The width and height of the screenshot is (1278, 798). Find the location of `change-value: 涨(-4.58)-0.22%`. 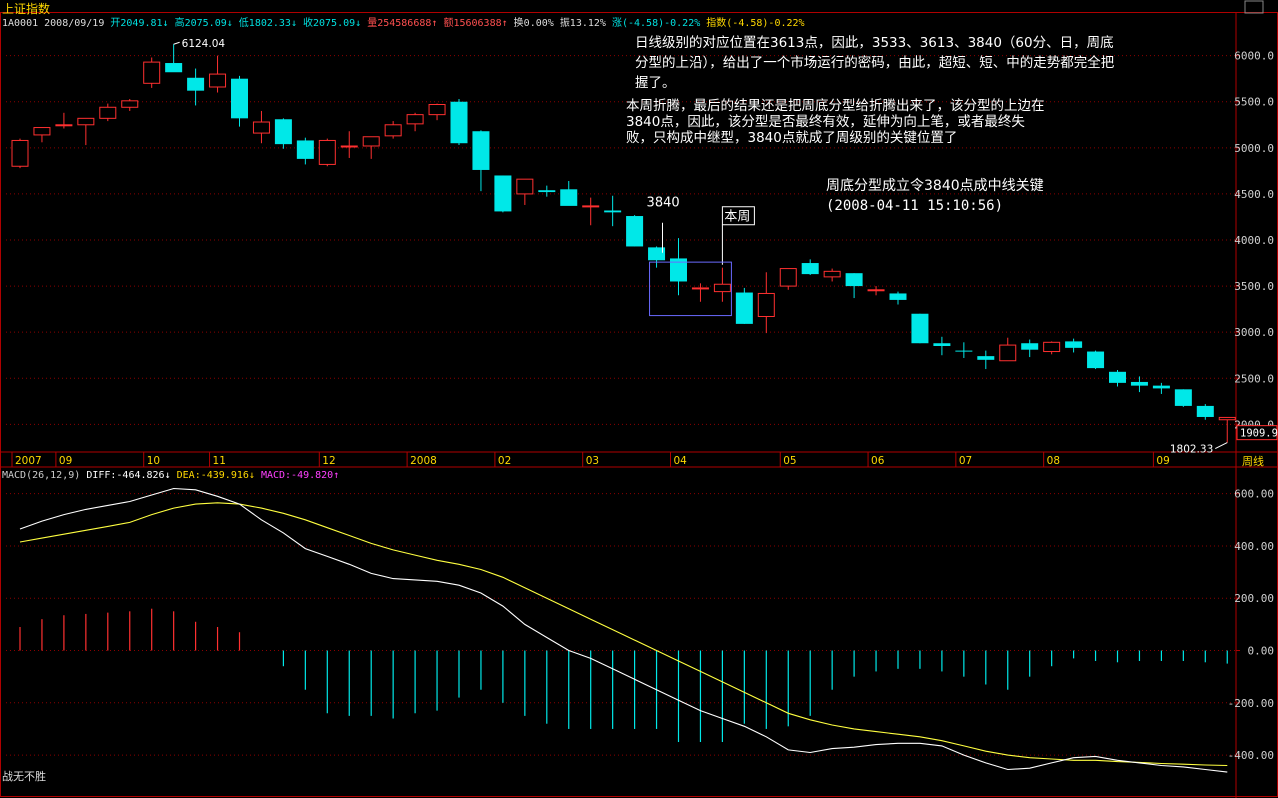

change-value: 涨(-4.58)-0.22% is located at coordinates (656, 23).